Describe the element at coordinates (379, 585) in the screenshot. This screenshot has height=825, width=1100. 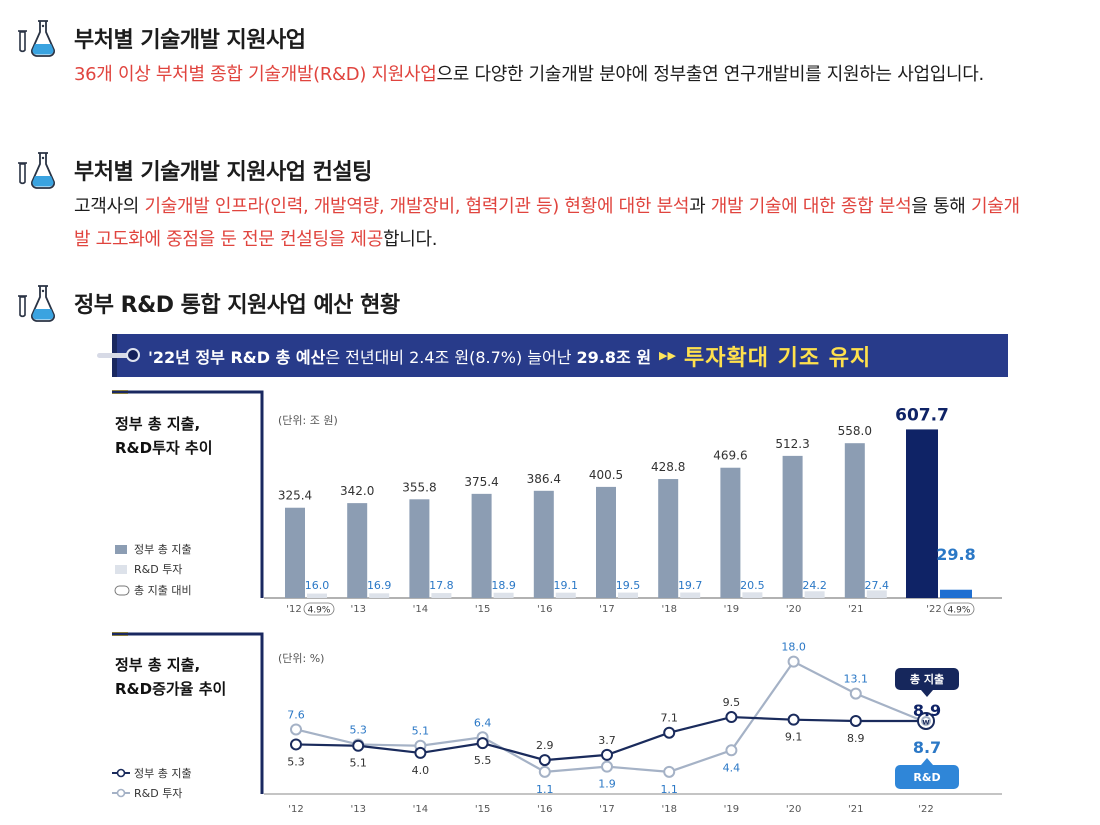
I see `label-rd: 16.9` at that location.